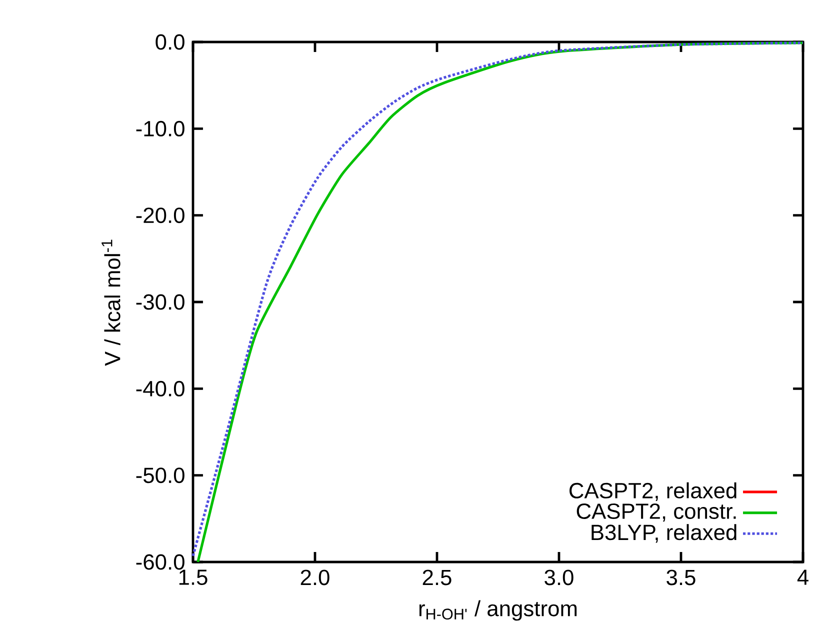 Image resolution: width=817 pixels, height=642 pixels. I want to click on x-tick-label: 2.0, so click(315, 578).